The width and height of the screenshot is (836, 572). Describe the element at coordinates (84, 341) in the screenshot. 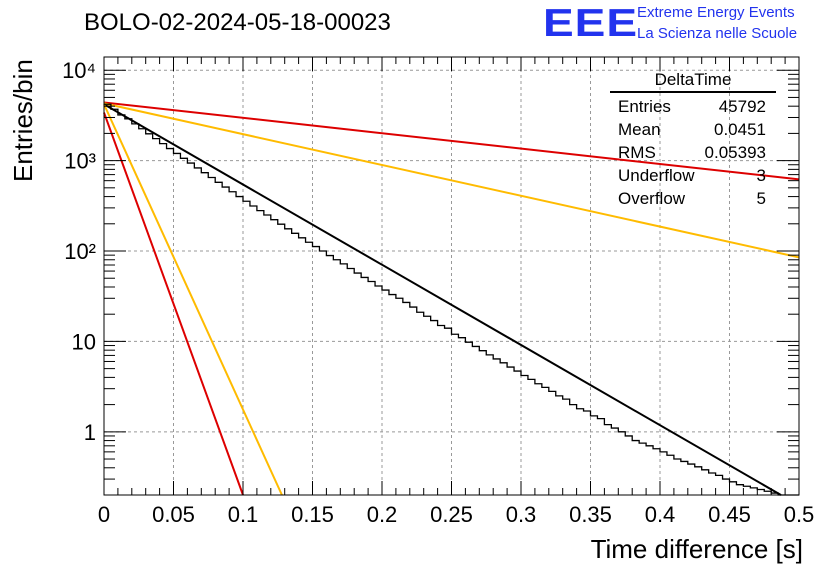

I see `y-tick-label: 10` at that location.